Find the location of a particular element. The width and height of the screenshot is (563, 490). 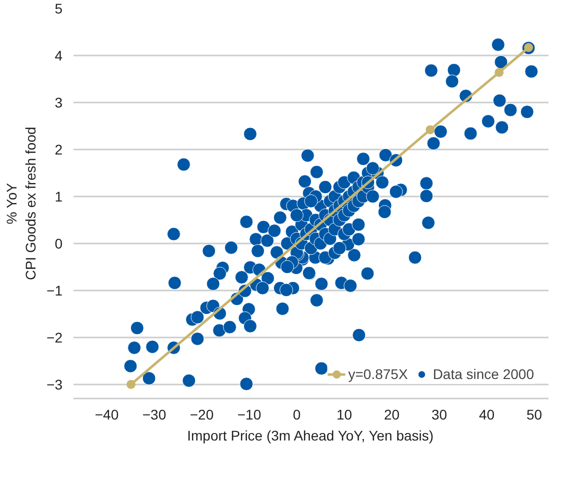

y-tick-label: 1 is located at coordinates (58, 196).